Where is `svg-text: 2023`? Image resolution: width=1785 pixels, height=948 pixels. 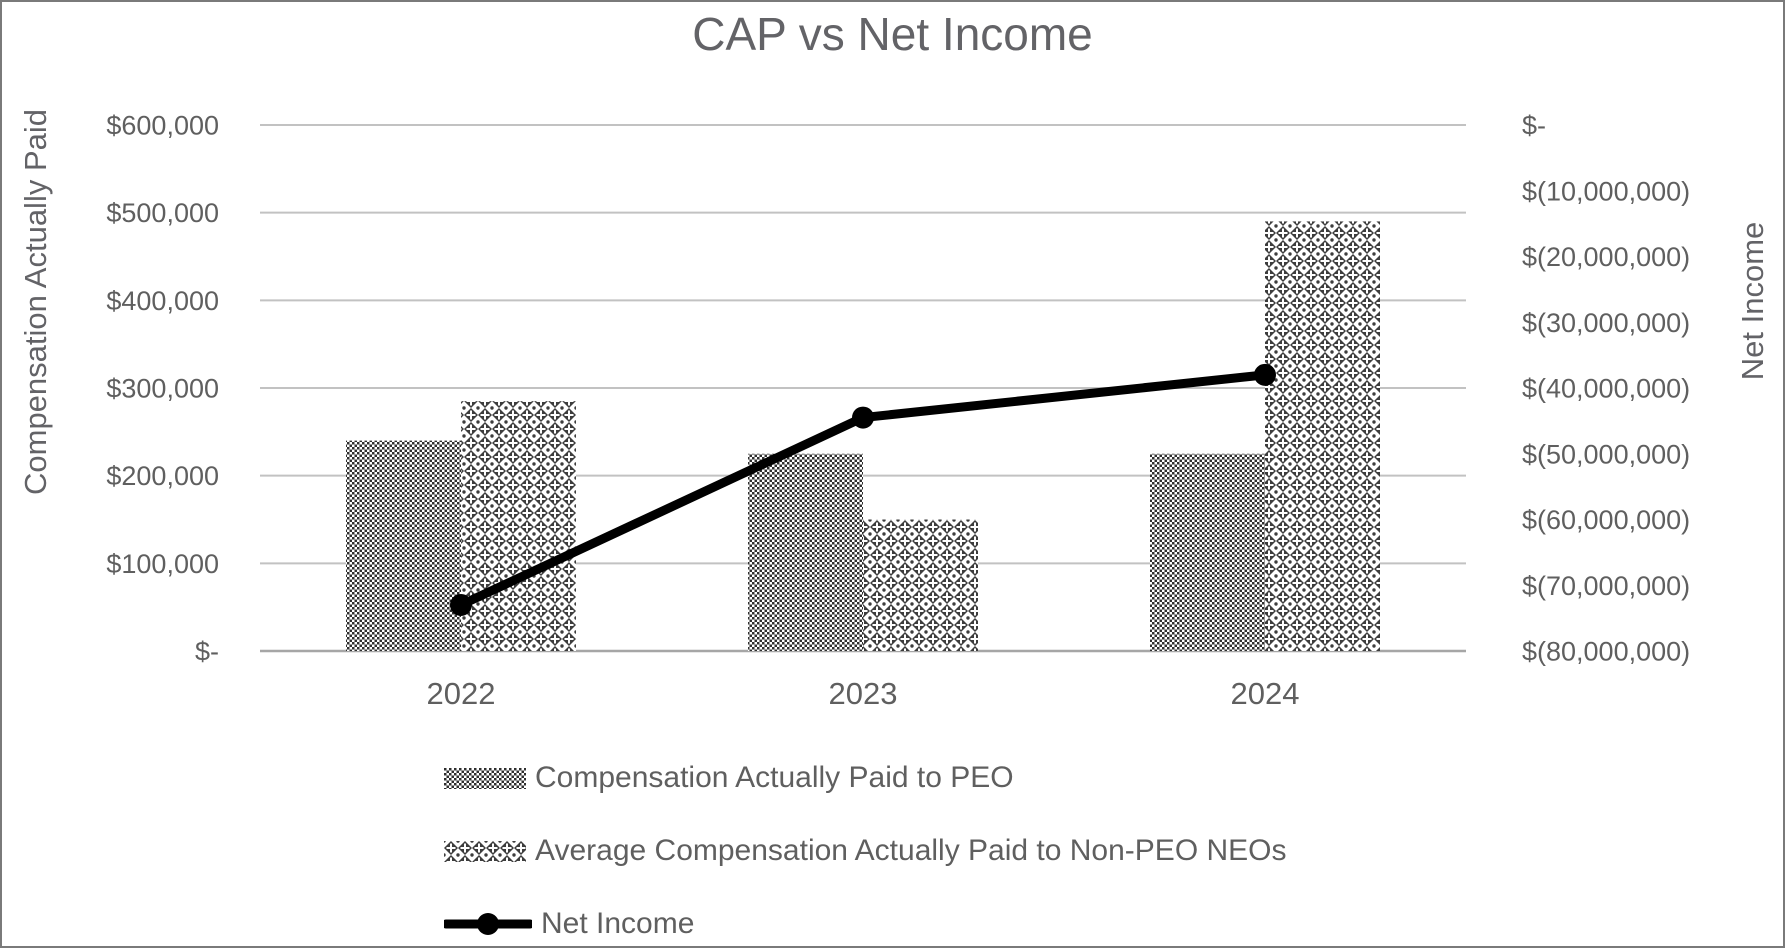
svg-text: 2023 is located at coordinates (863, 693).